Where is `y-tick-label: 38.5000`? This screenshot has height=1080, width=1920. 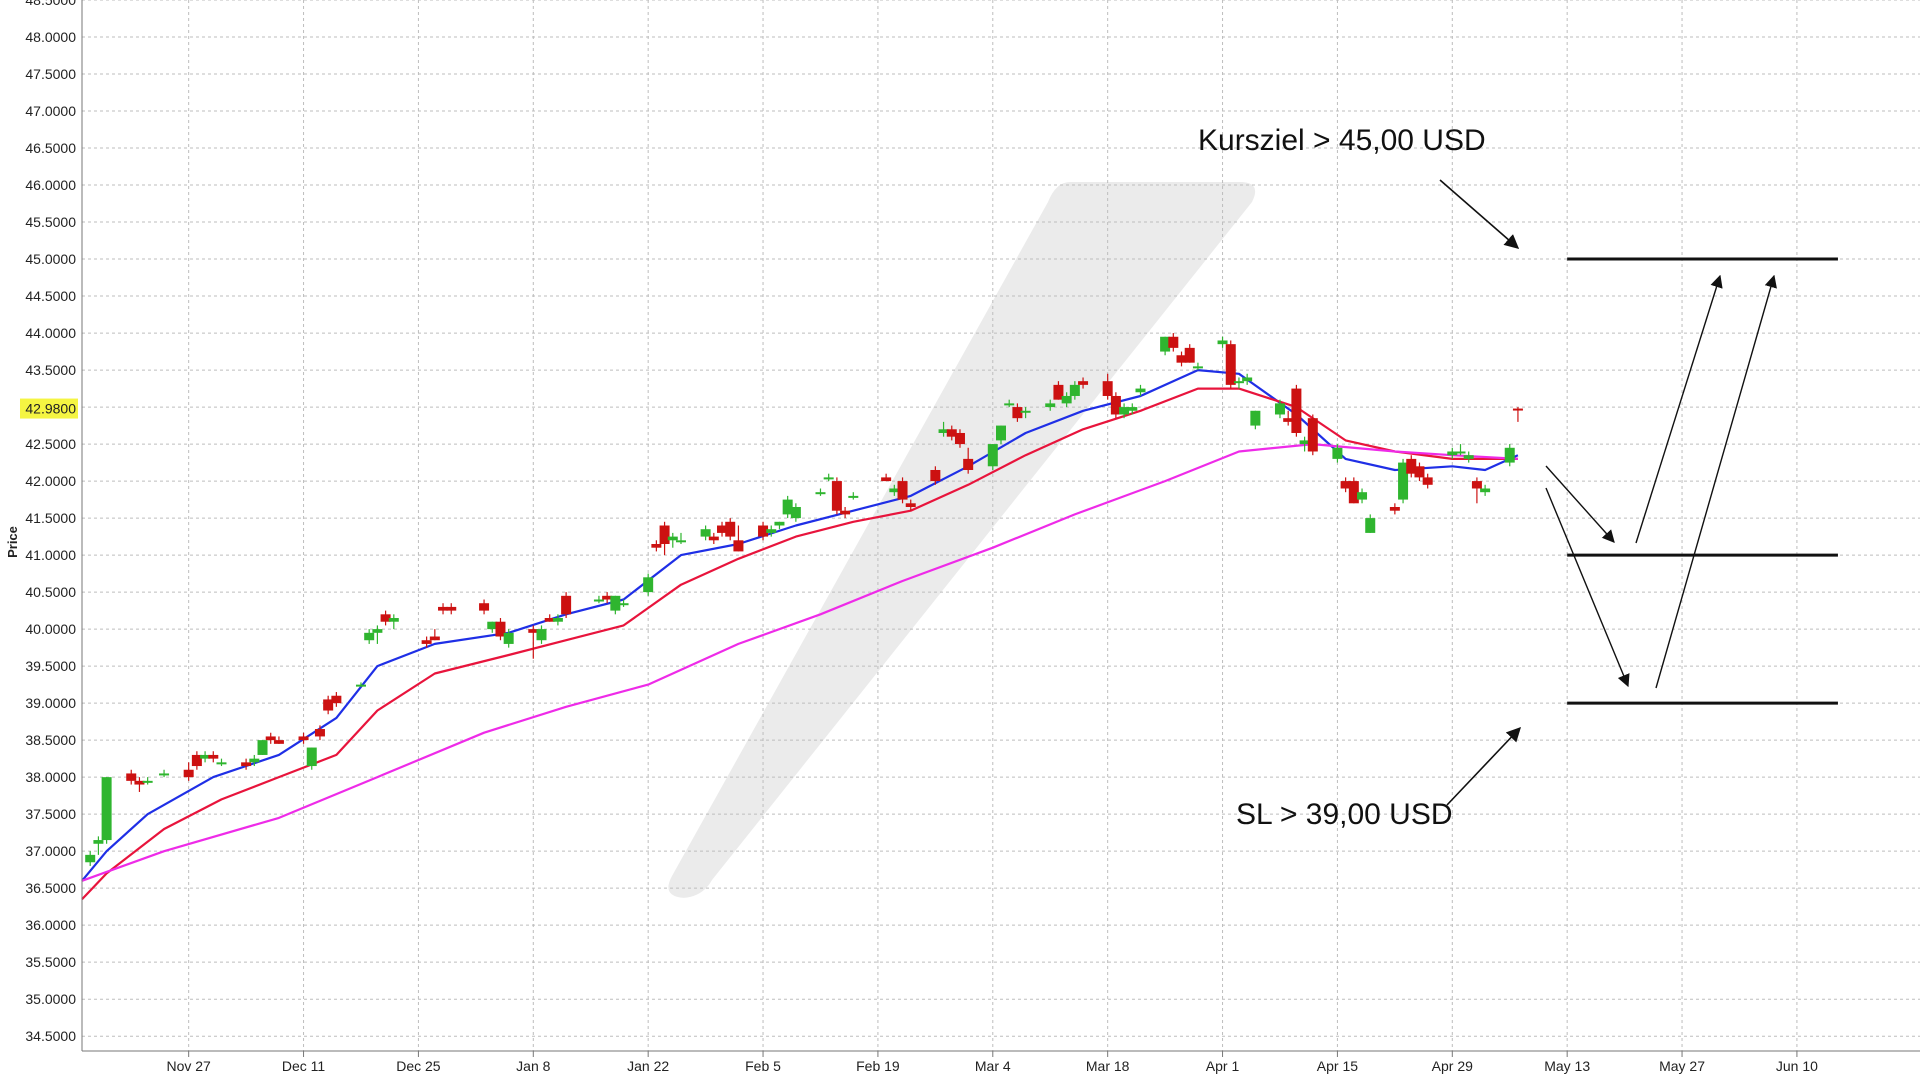
y-tick-label: 38.5000 is located at coordinates (50, 740).